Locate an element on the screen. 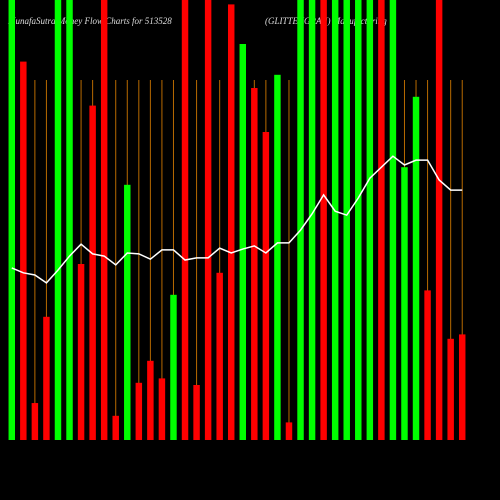 Image resolution: width=500 pixels, height=500 pixels. chart-title: MunafaSutra Money Flow Charts for 513528 is located at coordinates (89, 21).